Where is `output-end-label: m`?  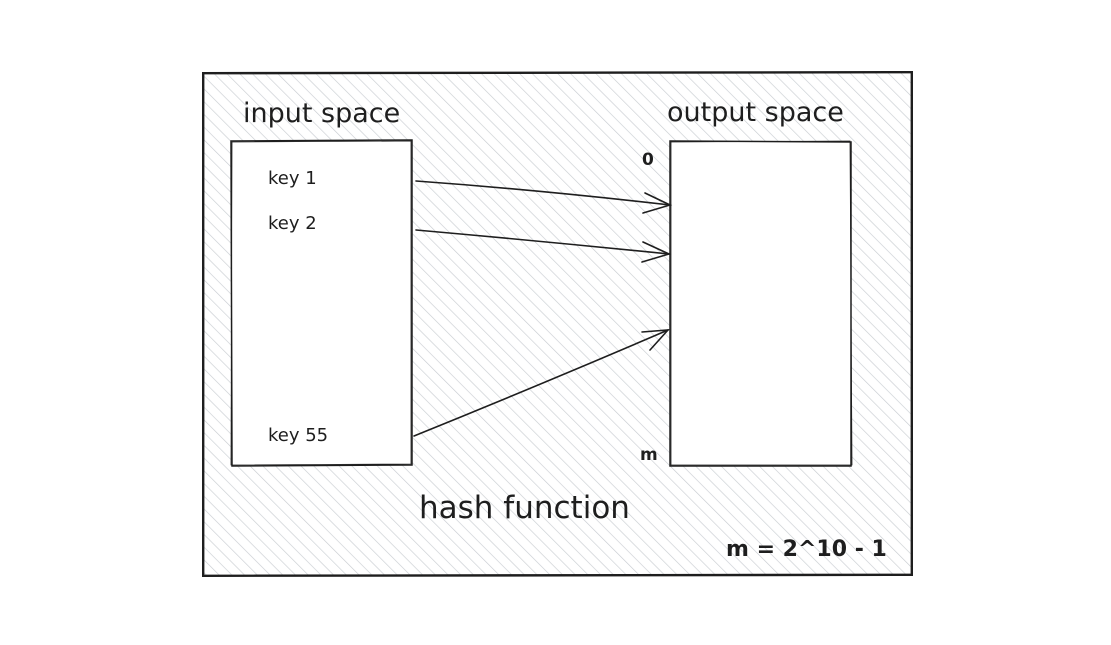 output-end-label: m is located at coordinates (649, 455).